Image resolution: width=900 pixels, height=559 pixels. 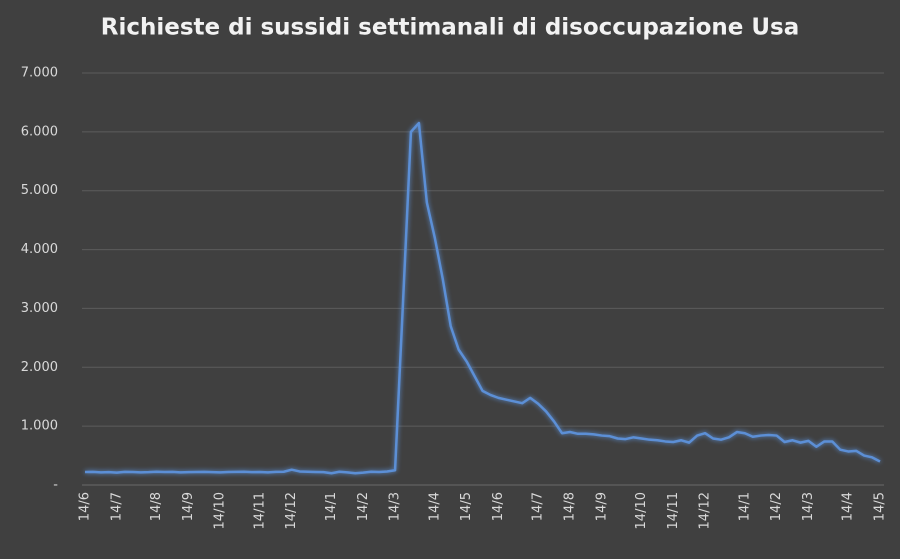 I want to click on y-tick-label: 1.000, so click(x=39, y=426).